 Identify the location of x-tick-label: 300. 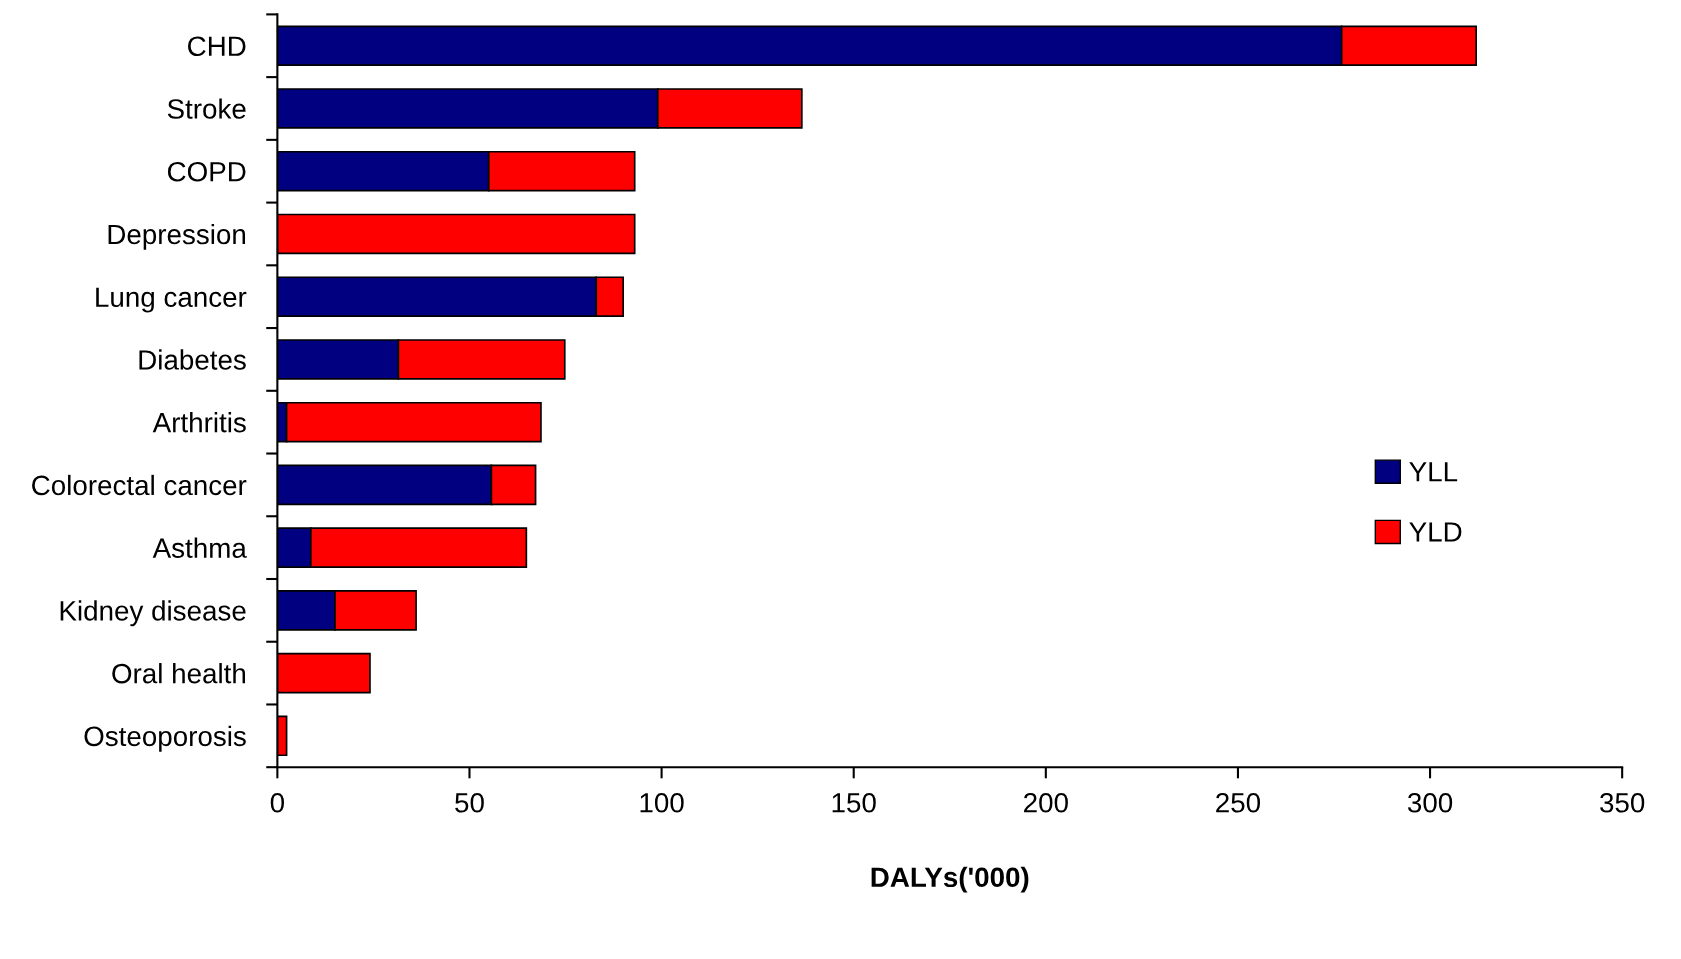
(1430, 802).